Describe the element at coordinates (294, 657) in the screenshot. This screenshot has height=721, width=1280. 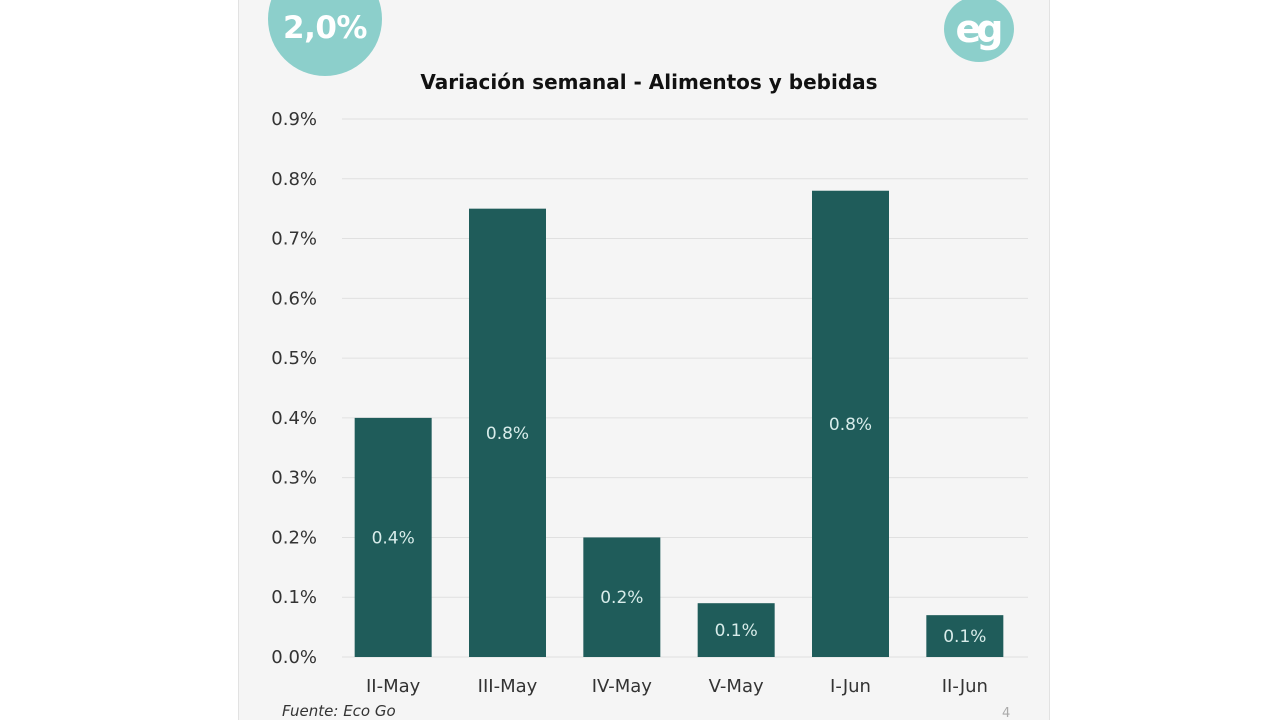
I see `y-tick-label: 0.0%` at that location.